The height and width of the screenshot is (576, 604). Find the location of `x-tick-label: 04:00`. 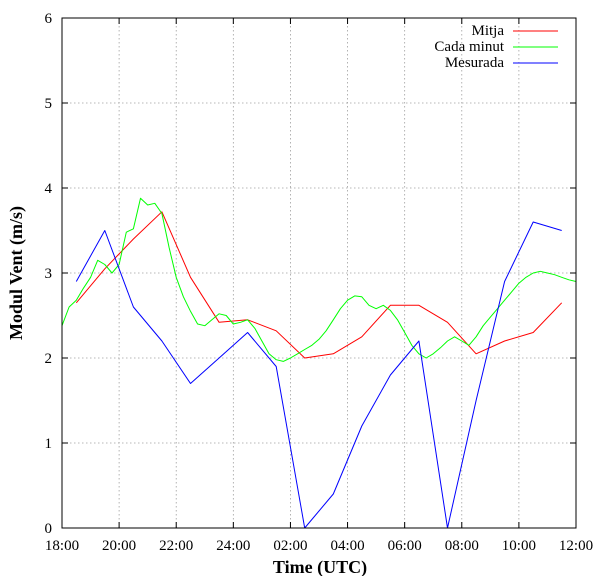

x-tick-label: 04:00 is located at coordinates (347, 546).